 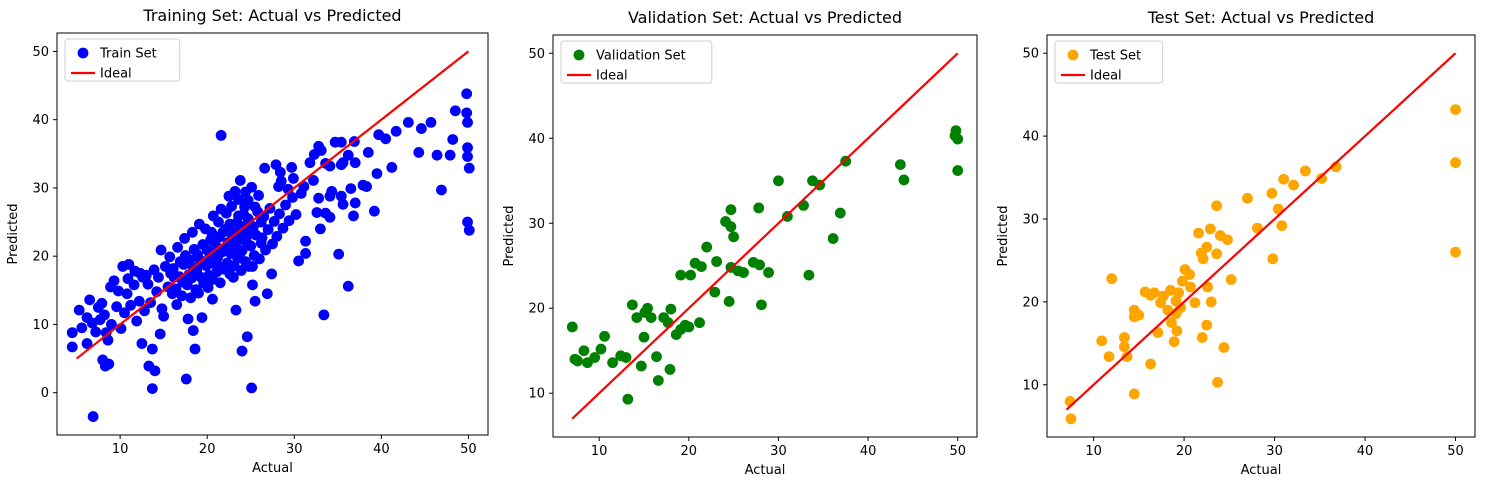 I want to click on legend-box, so click(x=1109, y=62).